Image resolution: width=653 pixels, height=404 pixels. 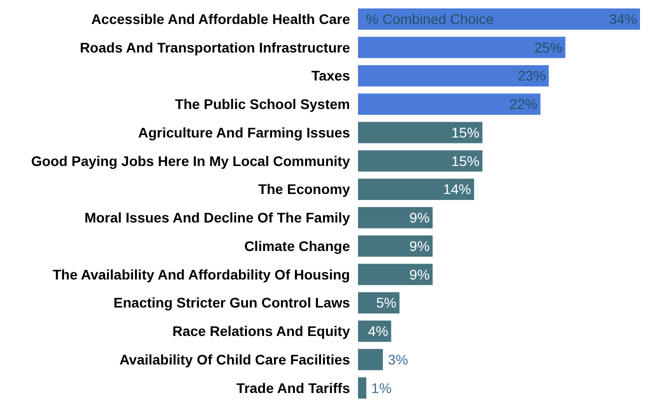 What do you see at coordinates (548, 47) in the screenshot?
I see `data-label: 25%` at bounding box center [548, 47].